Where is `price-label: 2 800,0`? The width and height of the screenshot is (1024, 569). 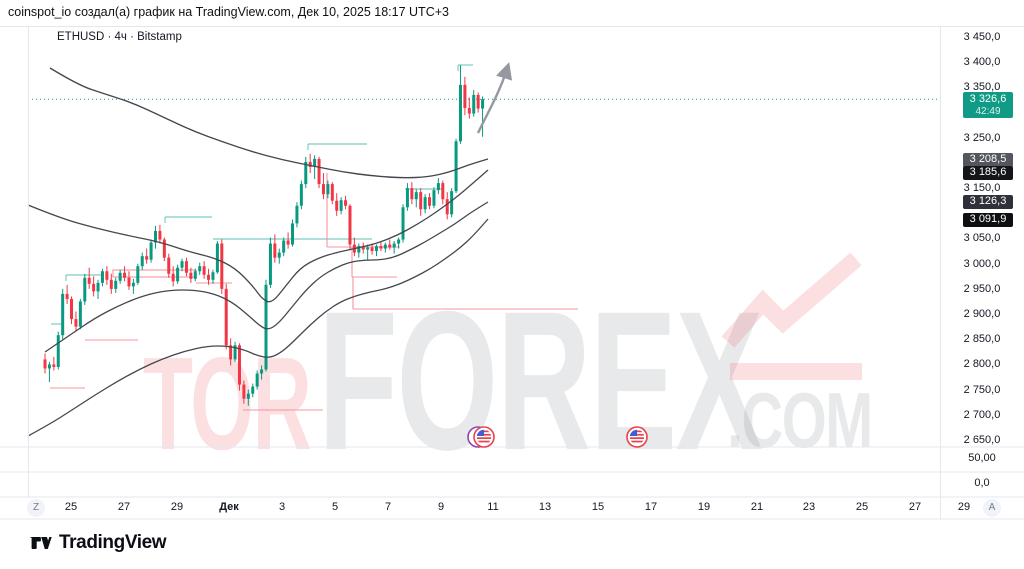 price-label: 2 800,0 is located at coordinates (982, 363).